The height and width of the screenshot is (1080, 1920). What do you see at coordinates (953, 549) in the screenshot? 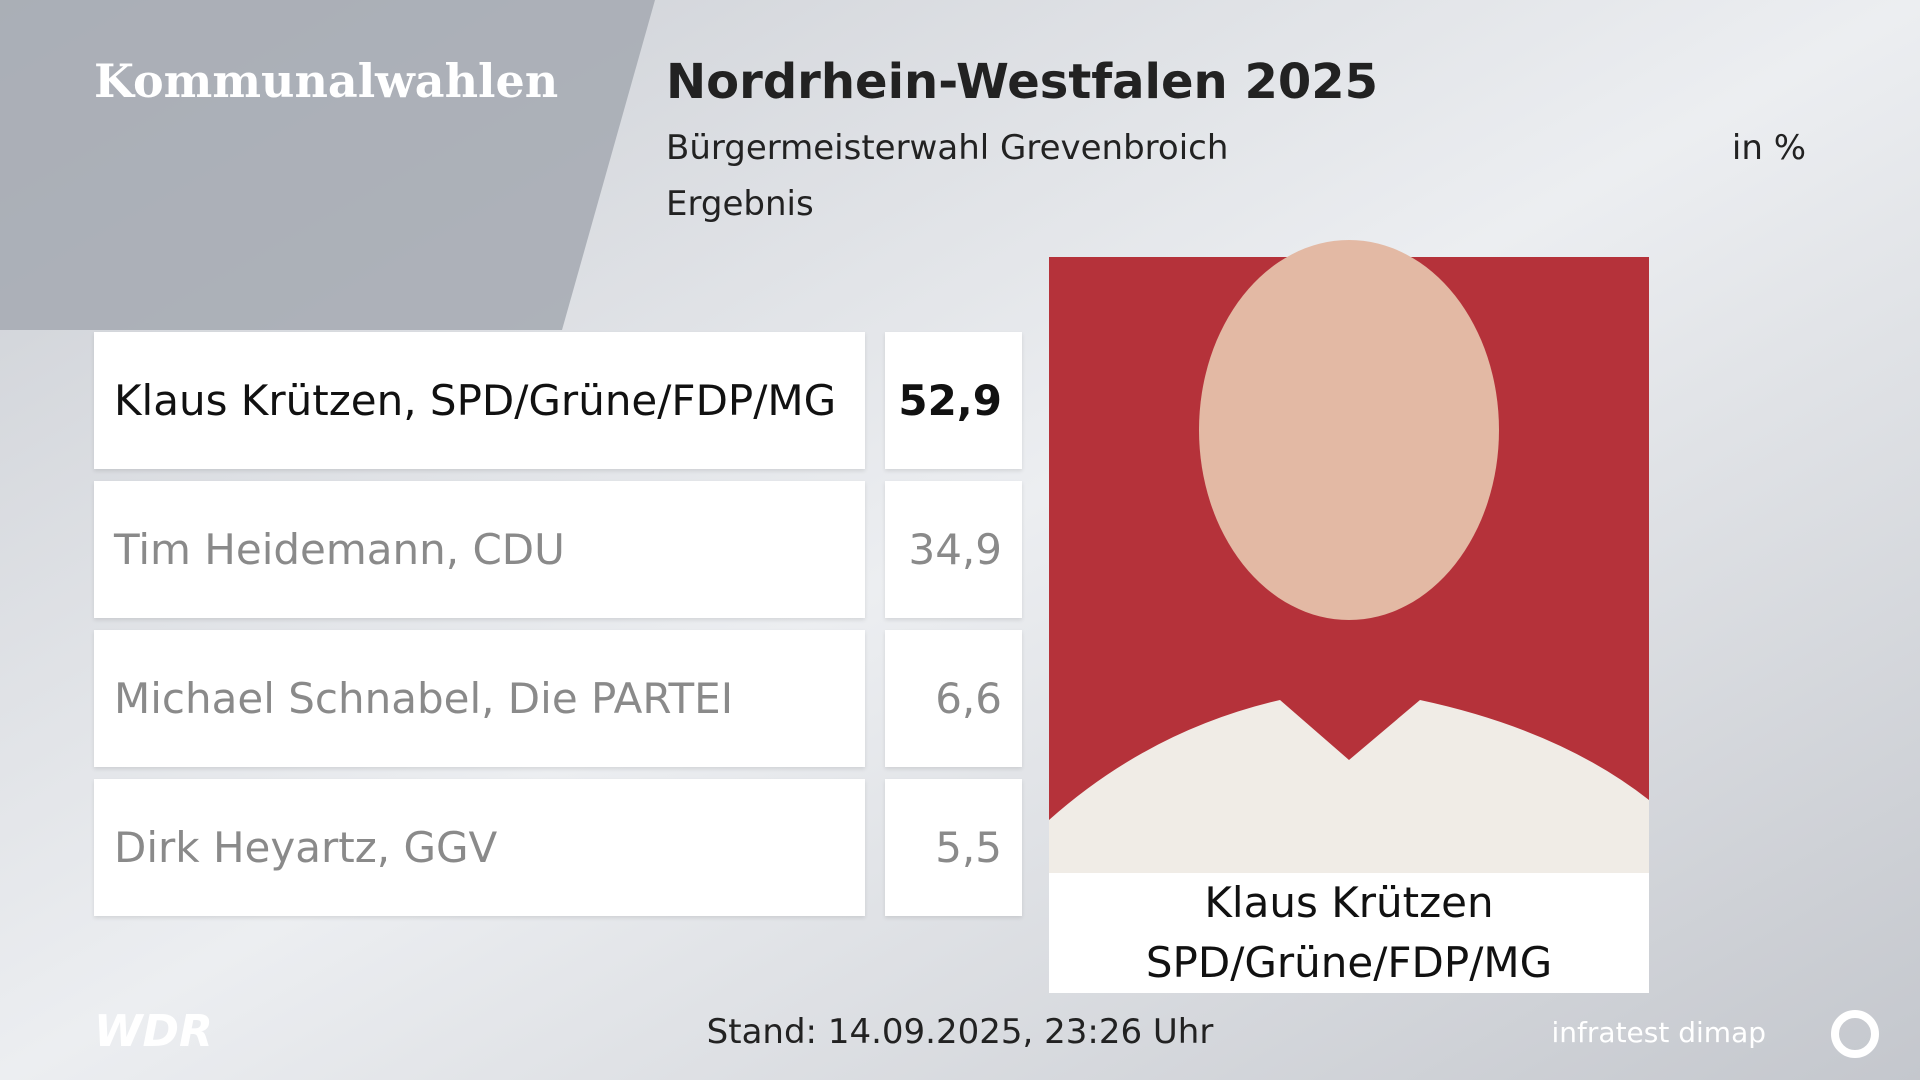
I see `result: 34,9` at bounding box center [953, 549].